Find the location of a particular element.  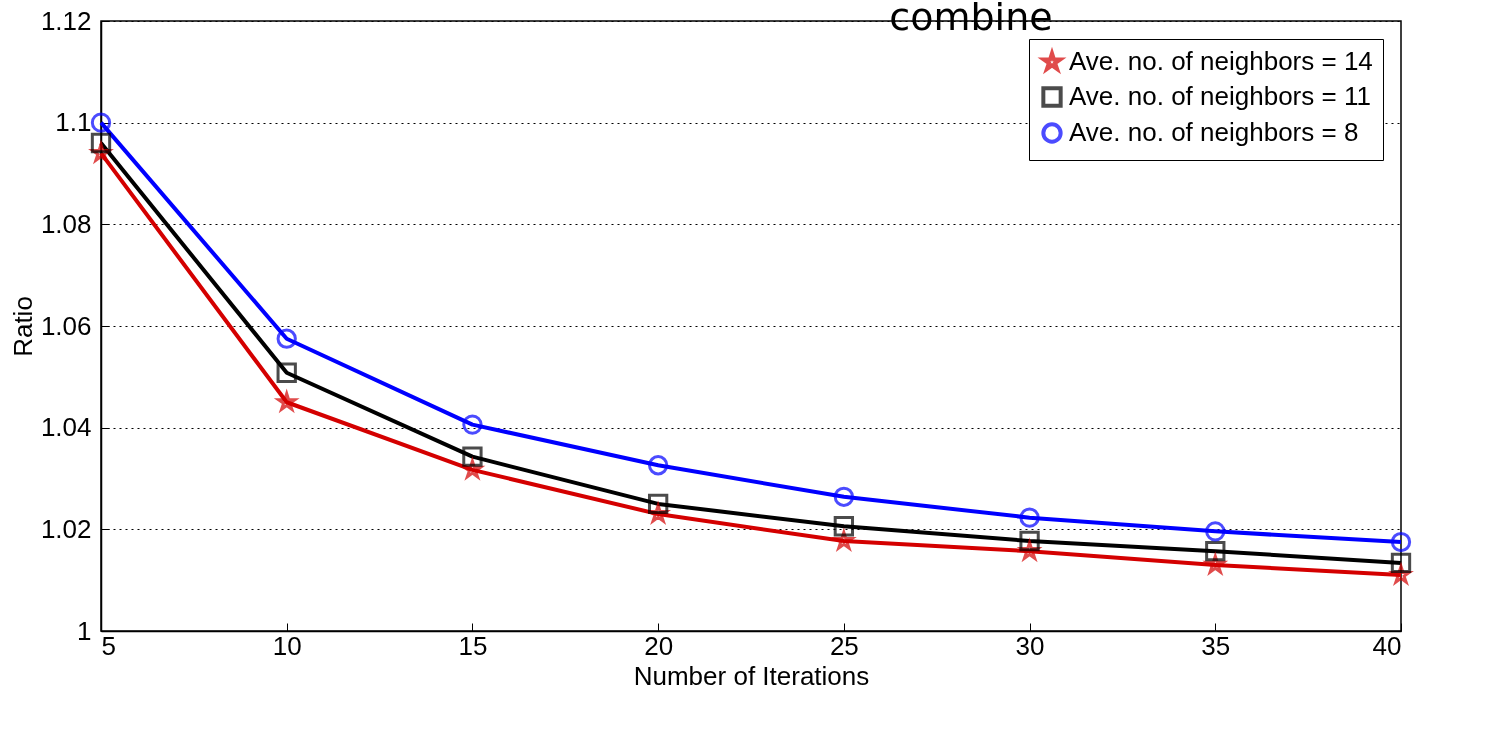

y-tick-label: 1 is located at coordinates (84, 630).